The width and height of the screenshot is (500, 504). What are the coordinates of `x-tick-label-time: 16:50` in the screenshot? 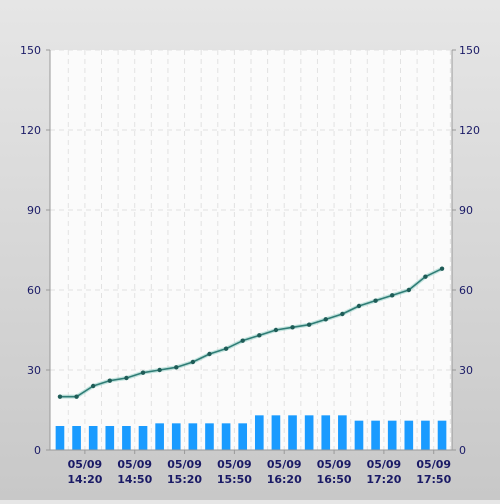 It's located at (334, 479).